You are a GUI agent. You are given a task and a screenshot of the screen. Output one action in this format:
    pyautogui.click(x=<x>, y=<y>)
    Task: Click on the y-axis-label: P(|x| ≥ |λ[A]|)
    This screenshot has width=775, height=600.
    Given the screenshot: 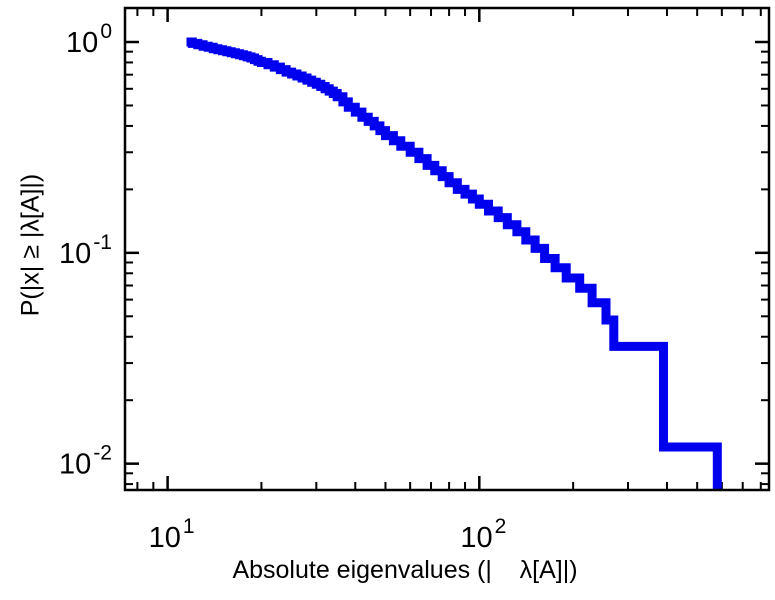 What is the action you would take?
    pyautogui.click(x=30, y=245)
    